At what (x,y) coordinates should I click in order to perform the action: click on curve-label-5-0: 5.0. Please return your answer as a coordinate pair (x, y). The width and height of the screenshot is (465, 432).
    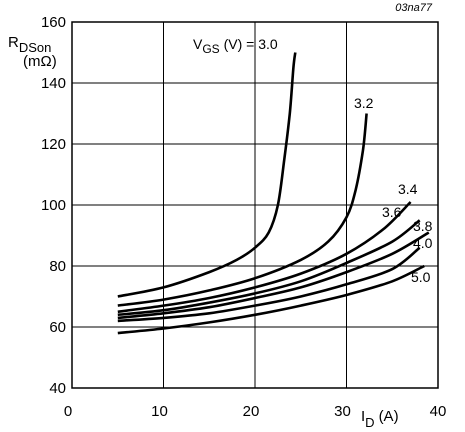
    Looking at the image, I should click on (421, 277).